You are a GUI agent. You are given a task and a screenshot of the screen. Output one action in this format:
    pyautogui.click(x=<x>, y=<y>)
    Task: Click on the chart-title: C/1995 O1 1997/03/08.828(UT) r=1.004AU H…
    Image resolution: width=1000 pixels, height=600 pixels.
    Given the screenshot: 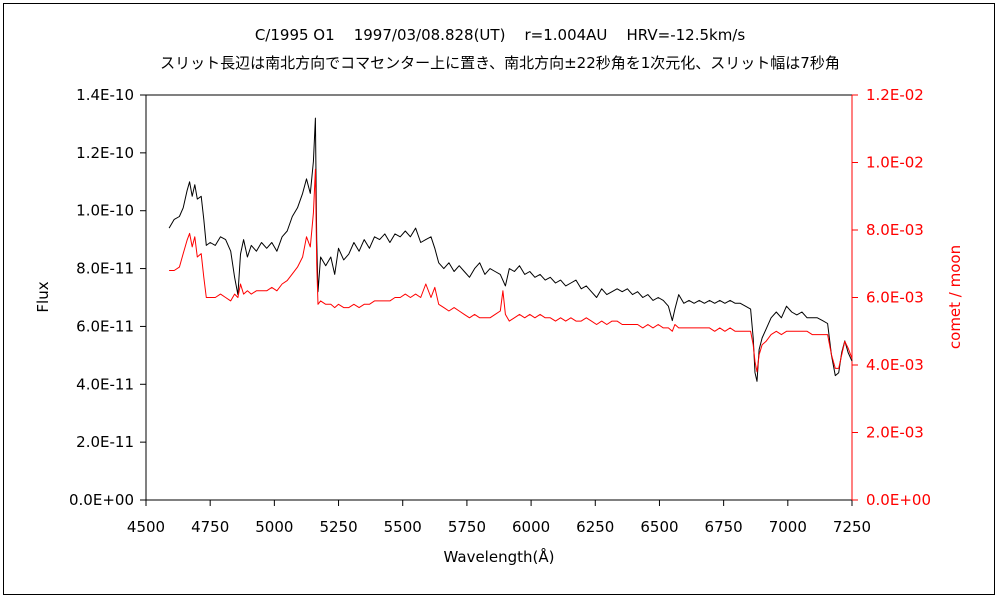 What is the action you would take?
    pyautogui.click(x=500, y=35)
    